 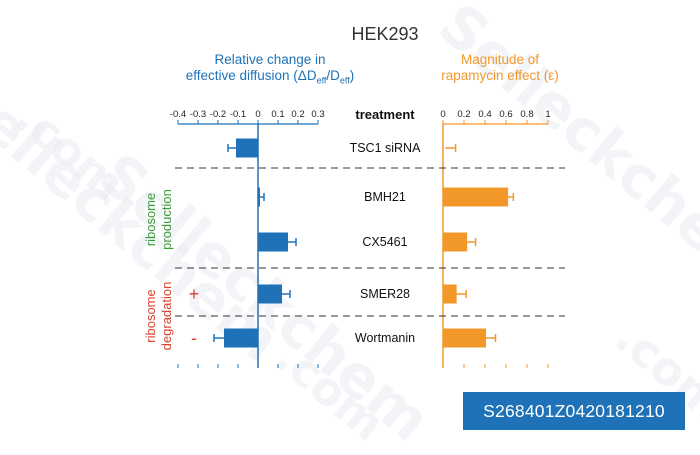 I want to click on left-bars, so click(x=255, y=243).